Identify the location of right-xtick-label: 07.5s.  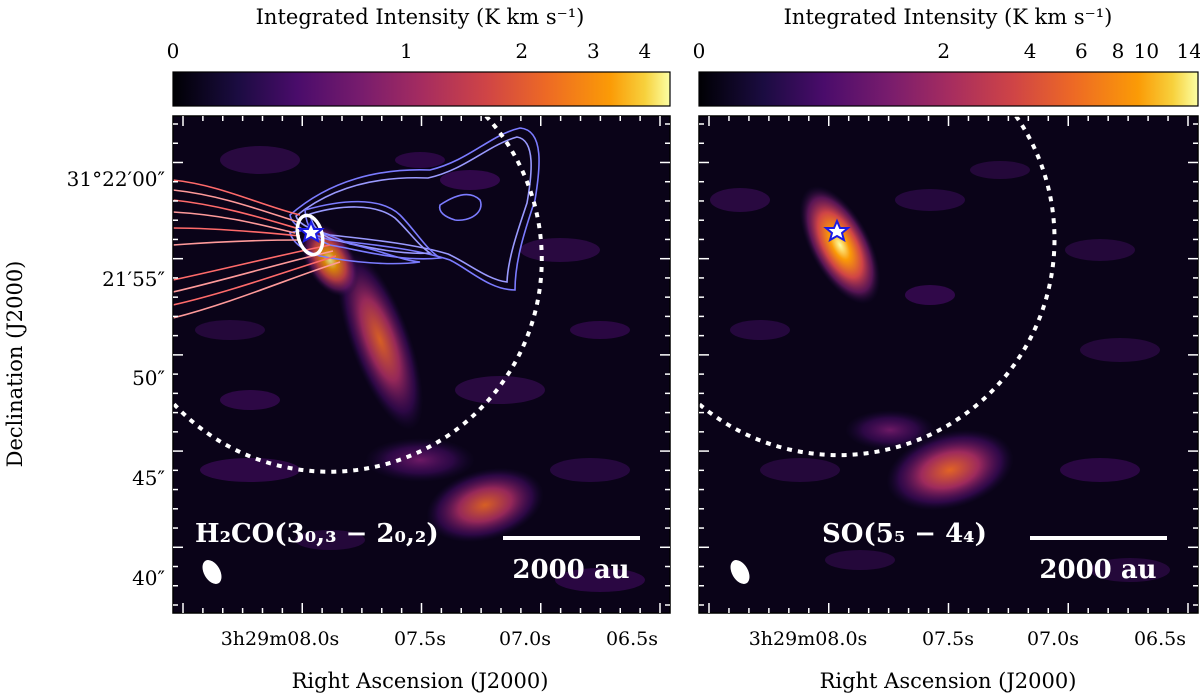
(948, 639).